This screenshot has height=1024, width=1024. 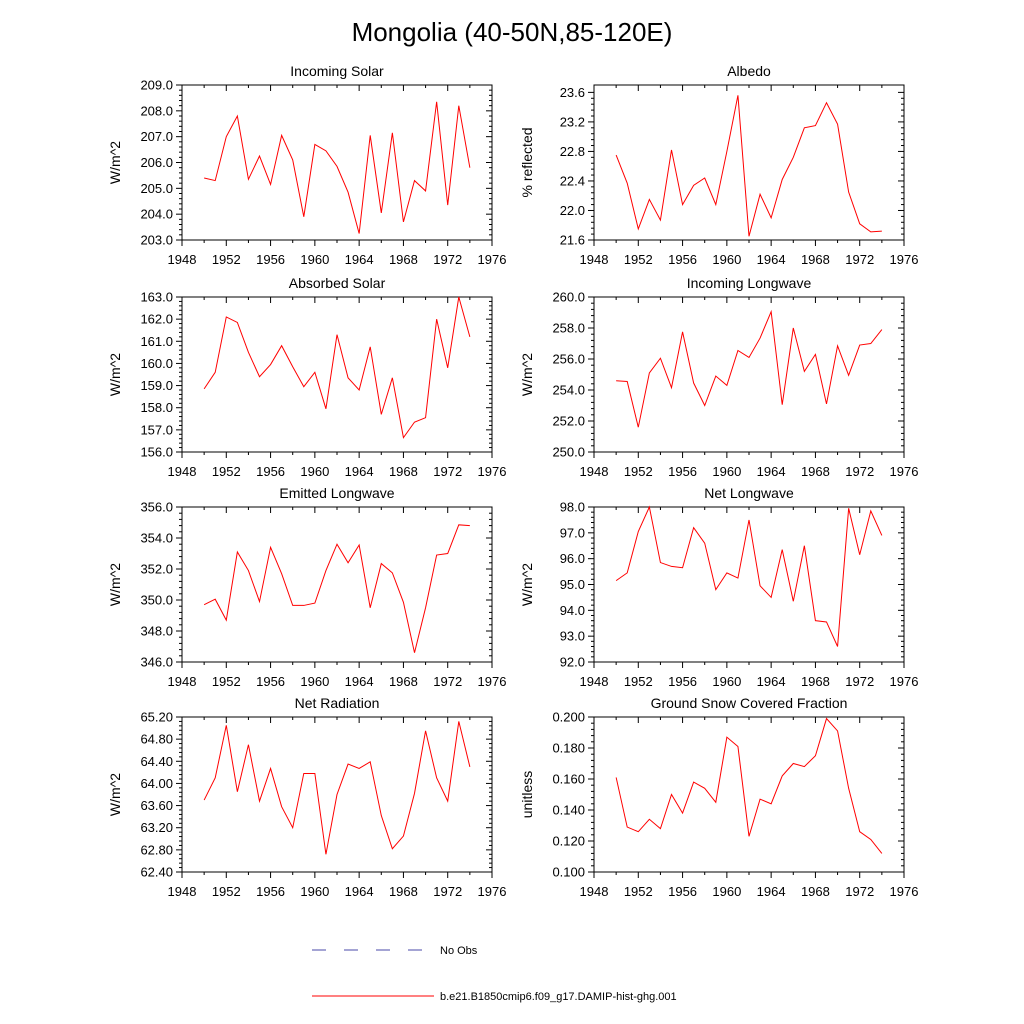 What do you see at coordinates (156, 452) in the screenshot?
I see `y-tick-label: 156.0` at bounding box center [156, 452].